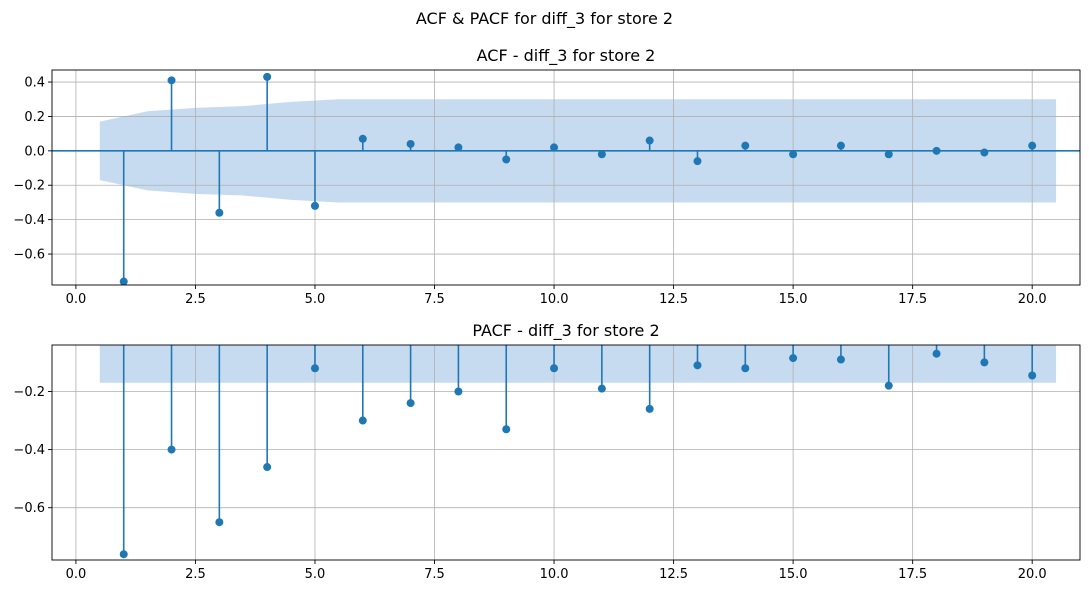  Describe the element at coordinates (554, 574) in the screenshot. I see `pacf-xtick-label-4: 10.0` at that location.